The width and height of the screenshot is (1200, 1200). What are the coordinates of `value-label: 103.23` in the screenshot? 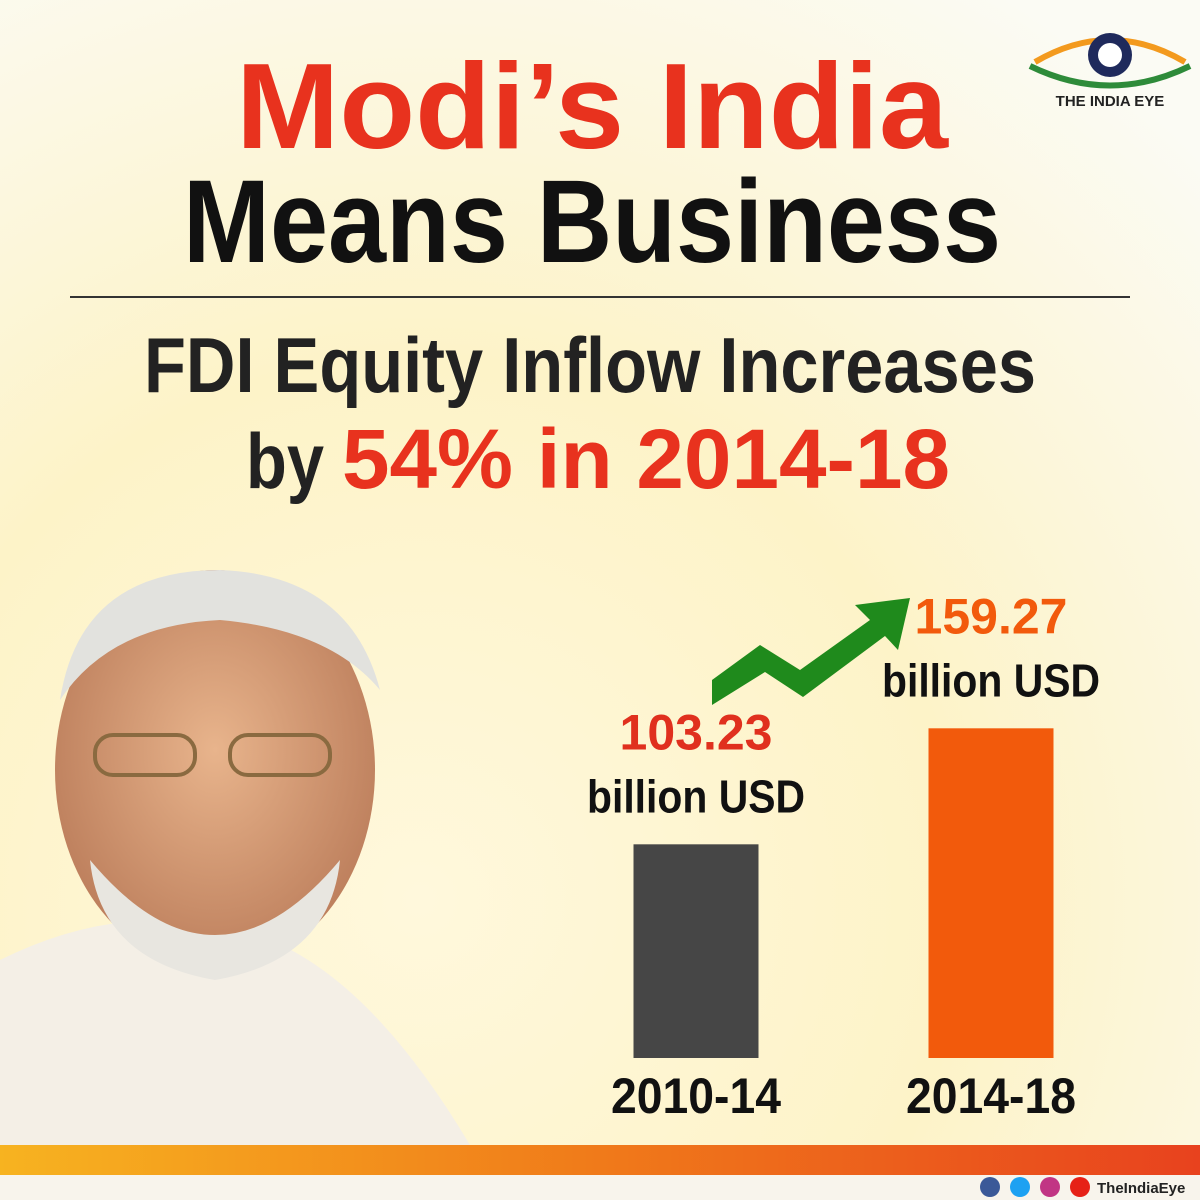 It's located at (696, 732).